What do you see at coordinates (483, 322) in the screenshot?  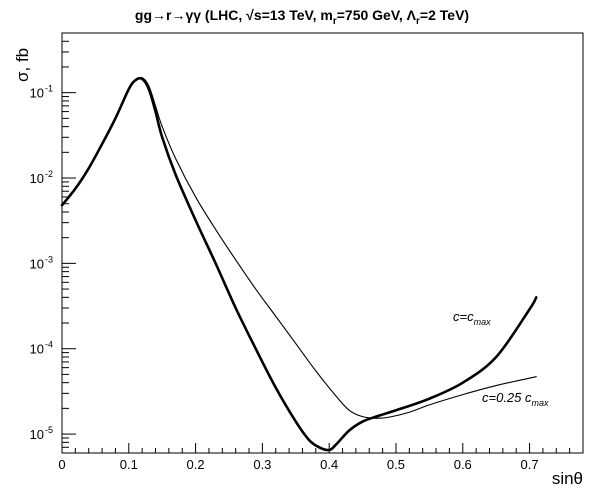 I see `annotation-c-max-sub: max` at bounding box center [483, 322].